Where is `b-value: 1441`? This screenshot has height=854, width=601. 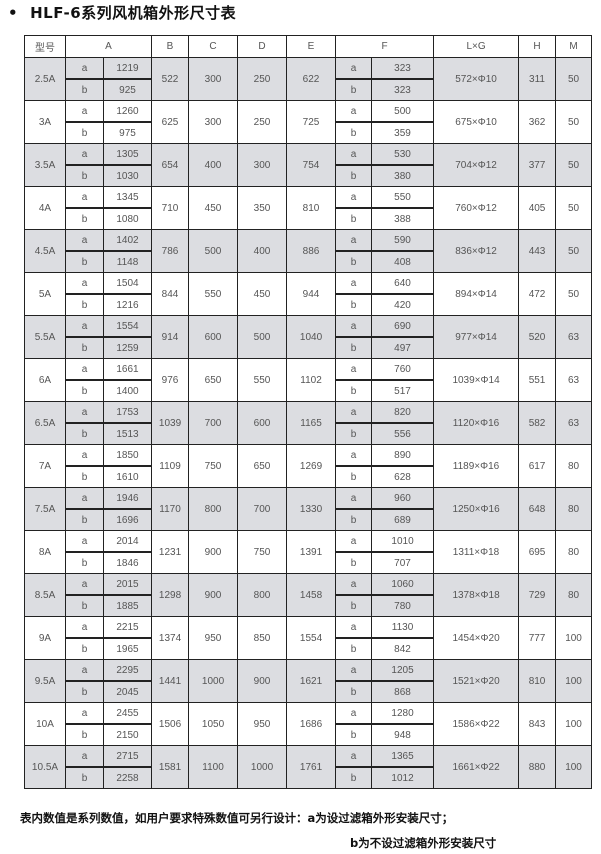 b-value: 1441 is located at coordinates (170, 681).